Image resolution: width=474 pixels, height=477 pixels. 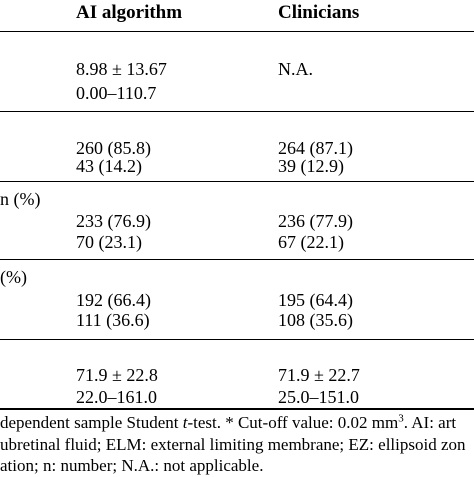 I want to click on footnote-text: -test. * Cut-off value: 0.02 mm, so click(x=293, y=422).